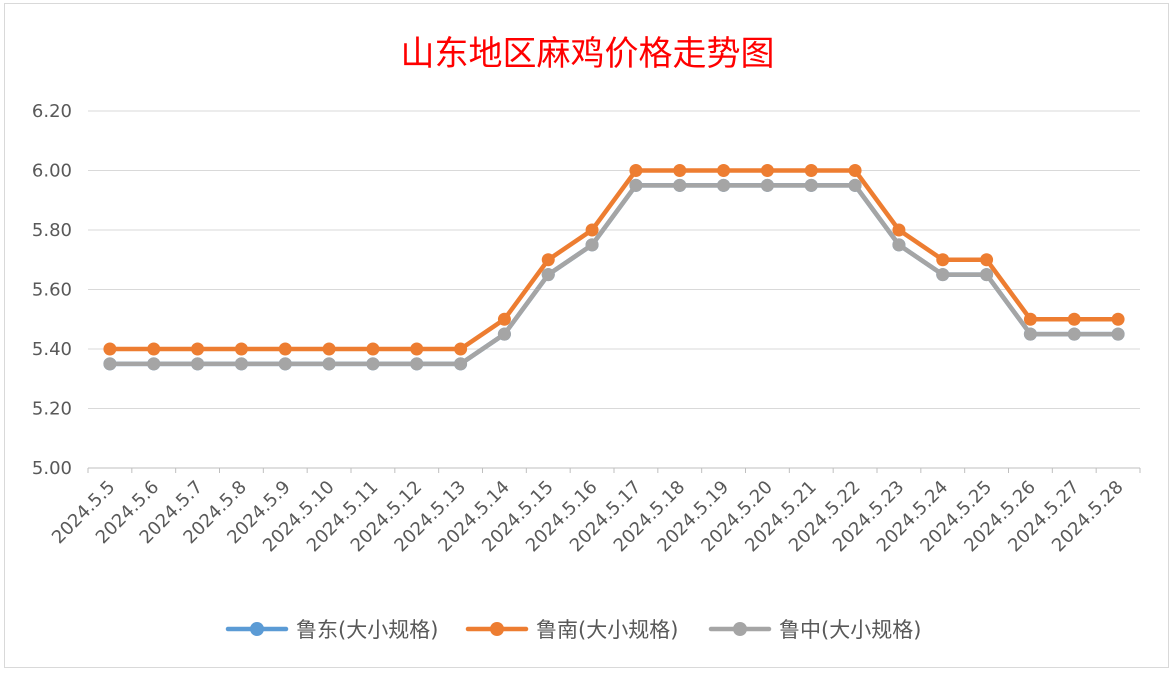 This screenshot has height=674, width=1175. Describe the element at coordinates (607, 630) in the screenshot. I see `legend-label: 鲁南(大小规格)` at that location.